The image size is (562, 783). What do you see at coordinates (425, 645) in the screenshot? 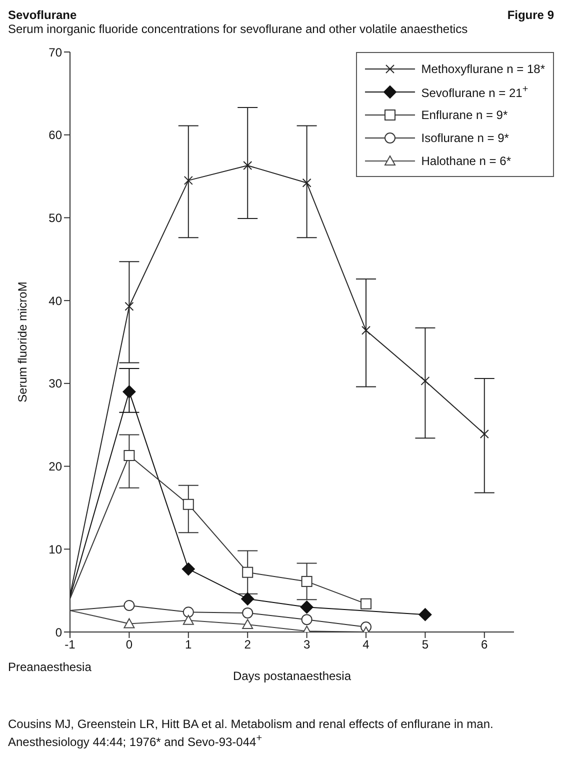
I see `x-tick-label: 5` at bounding box center [425, 645].